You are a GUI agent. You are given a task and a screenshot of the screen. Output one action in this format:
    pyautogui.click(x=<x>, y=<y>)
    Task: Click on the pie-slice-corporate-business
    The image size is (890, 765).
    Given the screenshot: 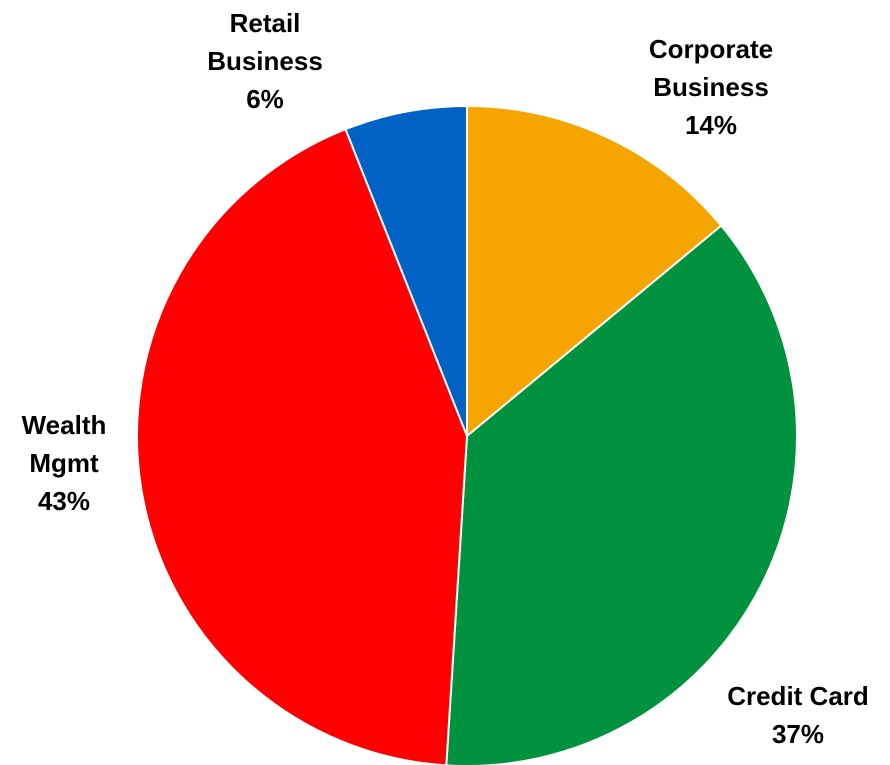 What is the action you would take?
    pyautogui.click(x=594, y=271)
    